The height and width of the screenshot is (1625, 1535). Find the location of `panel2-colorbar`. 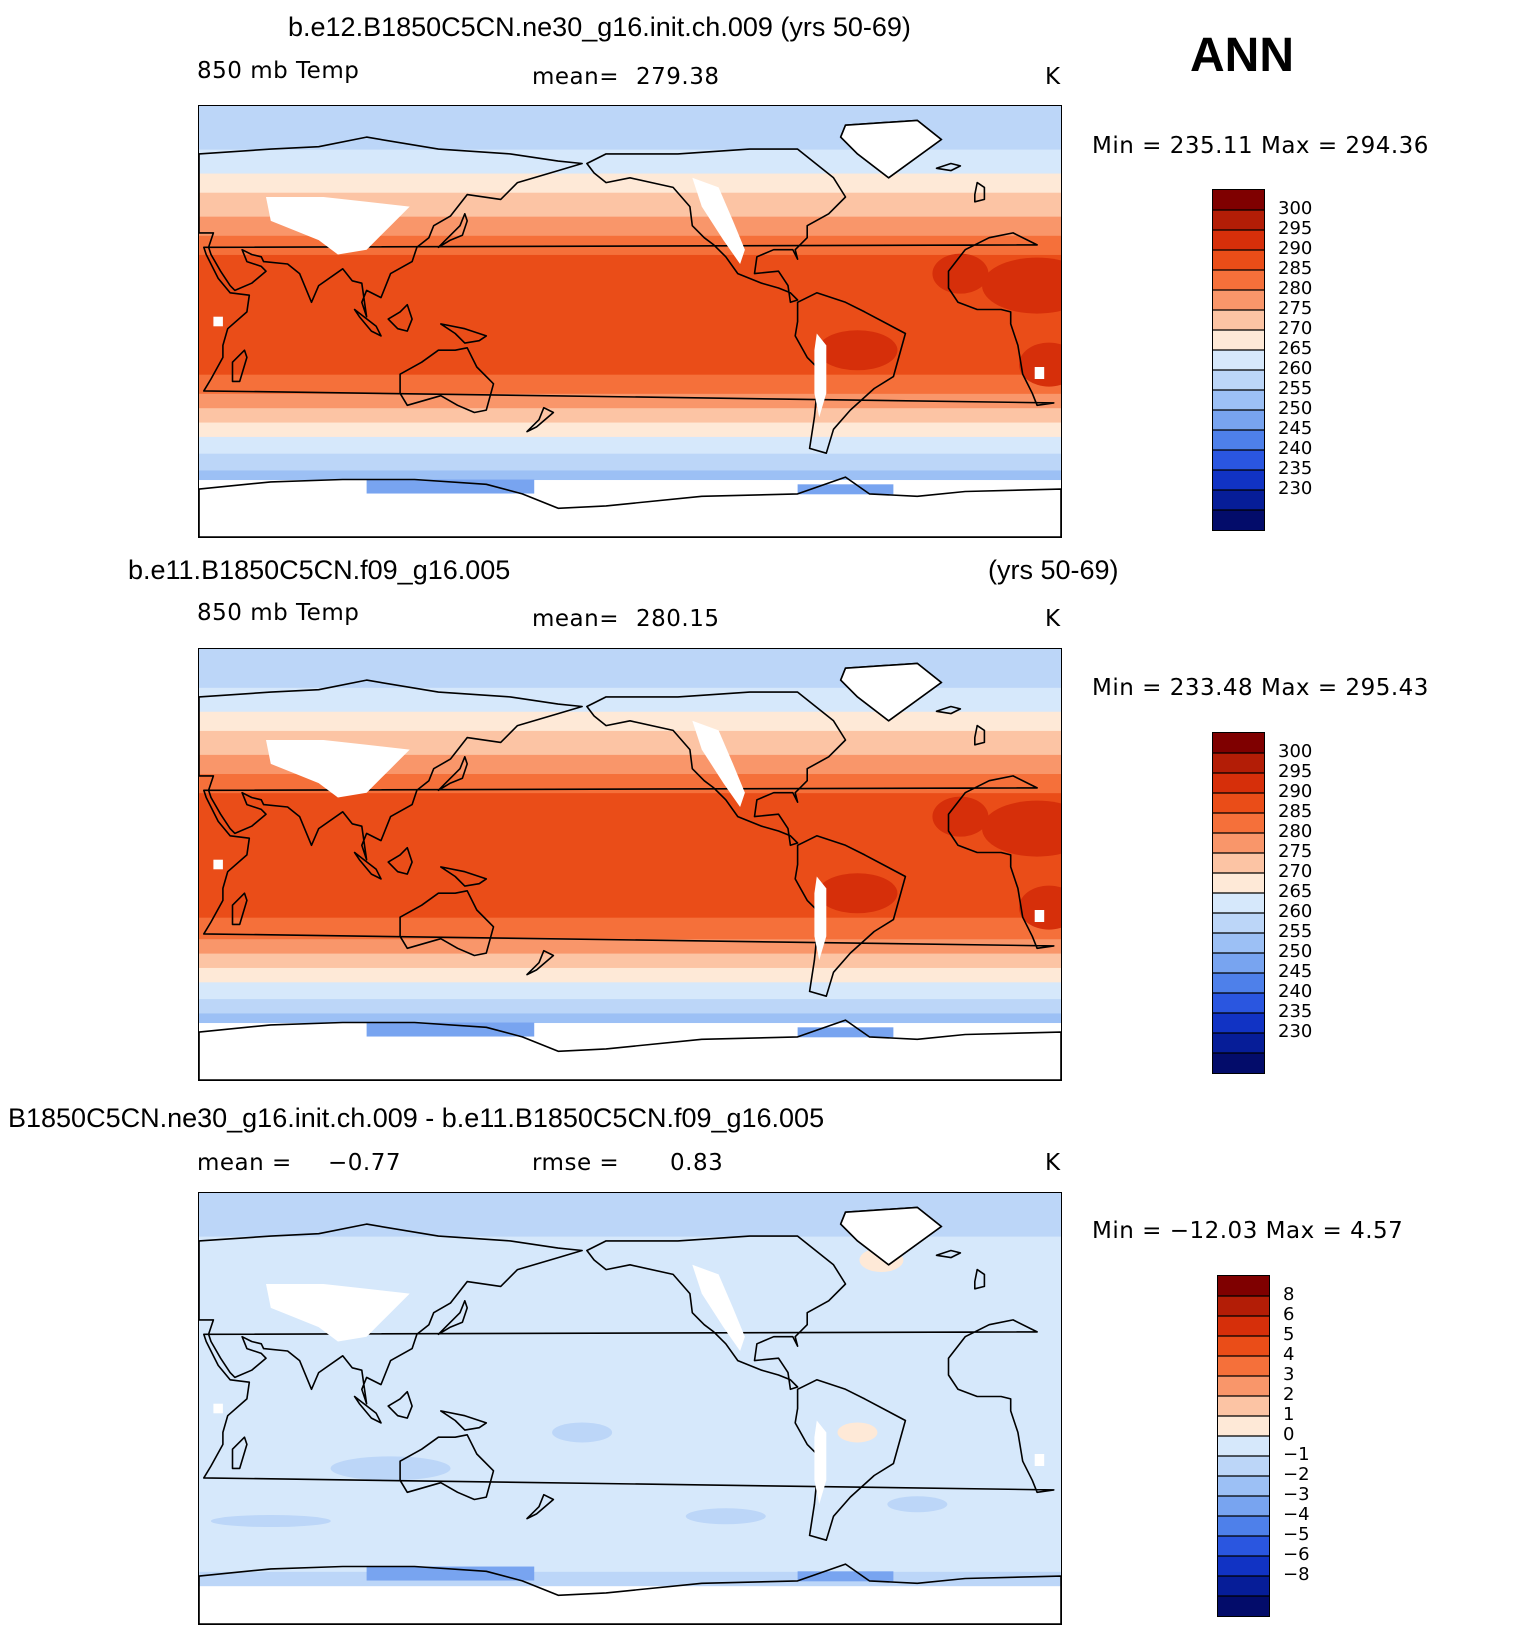

panel2-colorbar is located at coordinates (1238, 903).